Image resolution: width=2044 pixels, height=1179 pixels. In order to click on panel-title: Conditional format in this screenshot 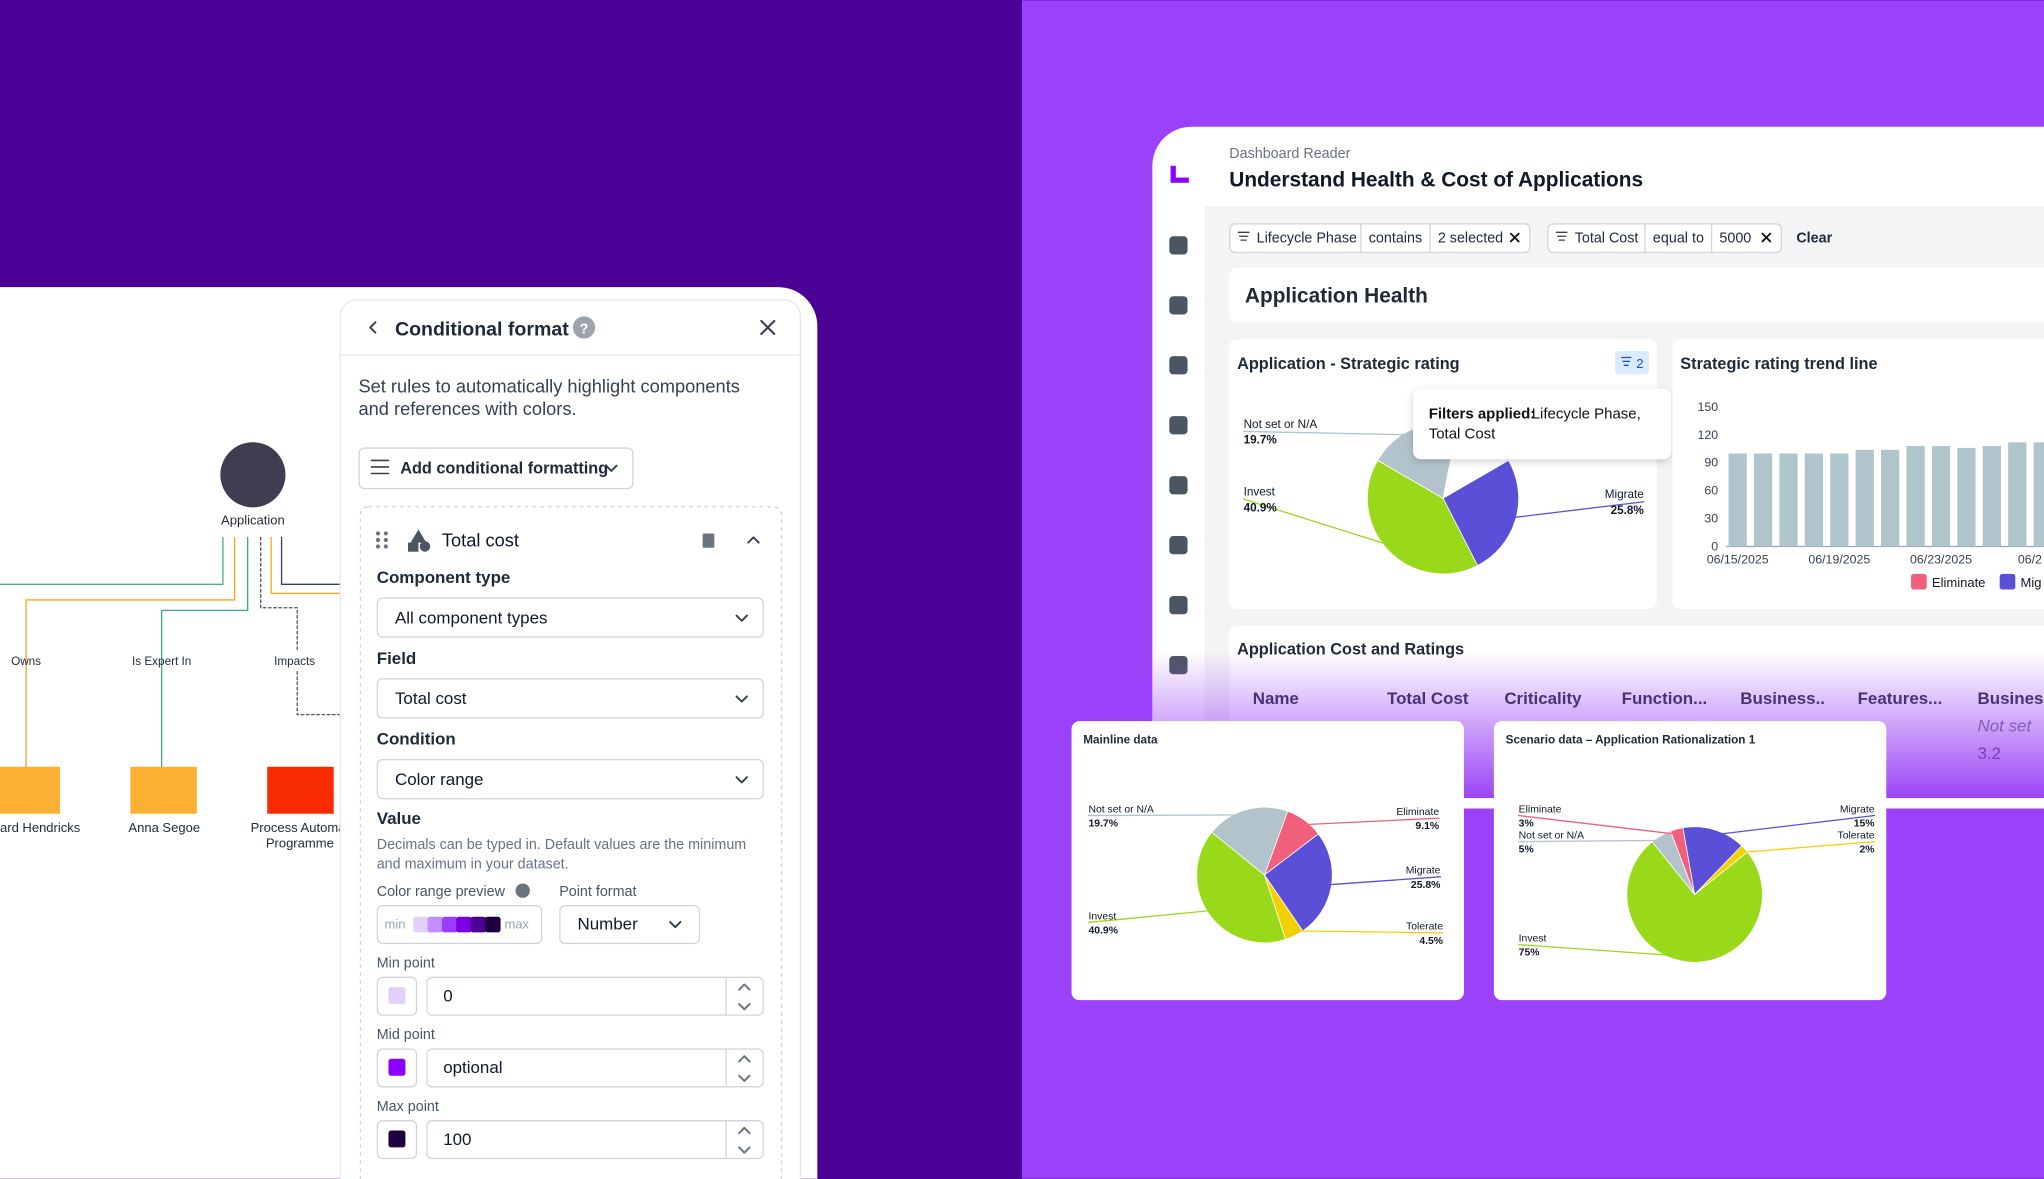, I will do `click(482, 329)`.